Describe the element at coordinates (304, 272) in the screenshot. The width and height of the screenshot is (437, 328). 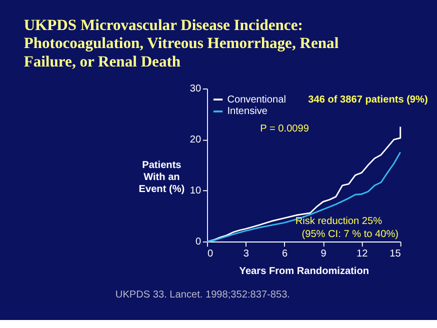
I see `x-axis-title: Years From Randomization` at that location.